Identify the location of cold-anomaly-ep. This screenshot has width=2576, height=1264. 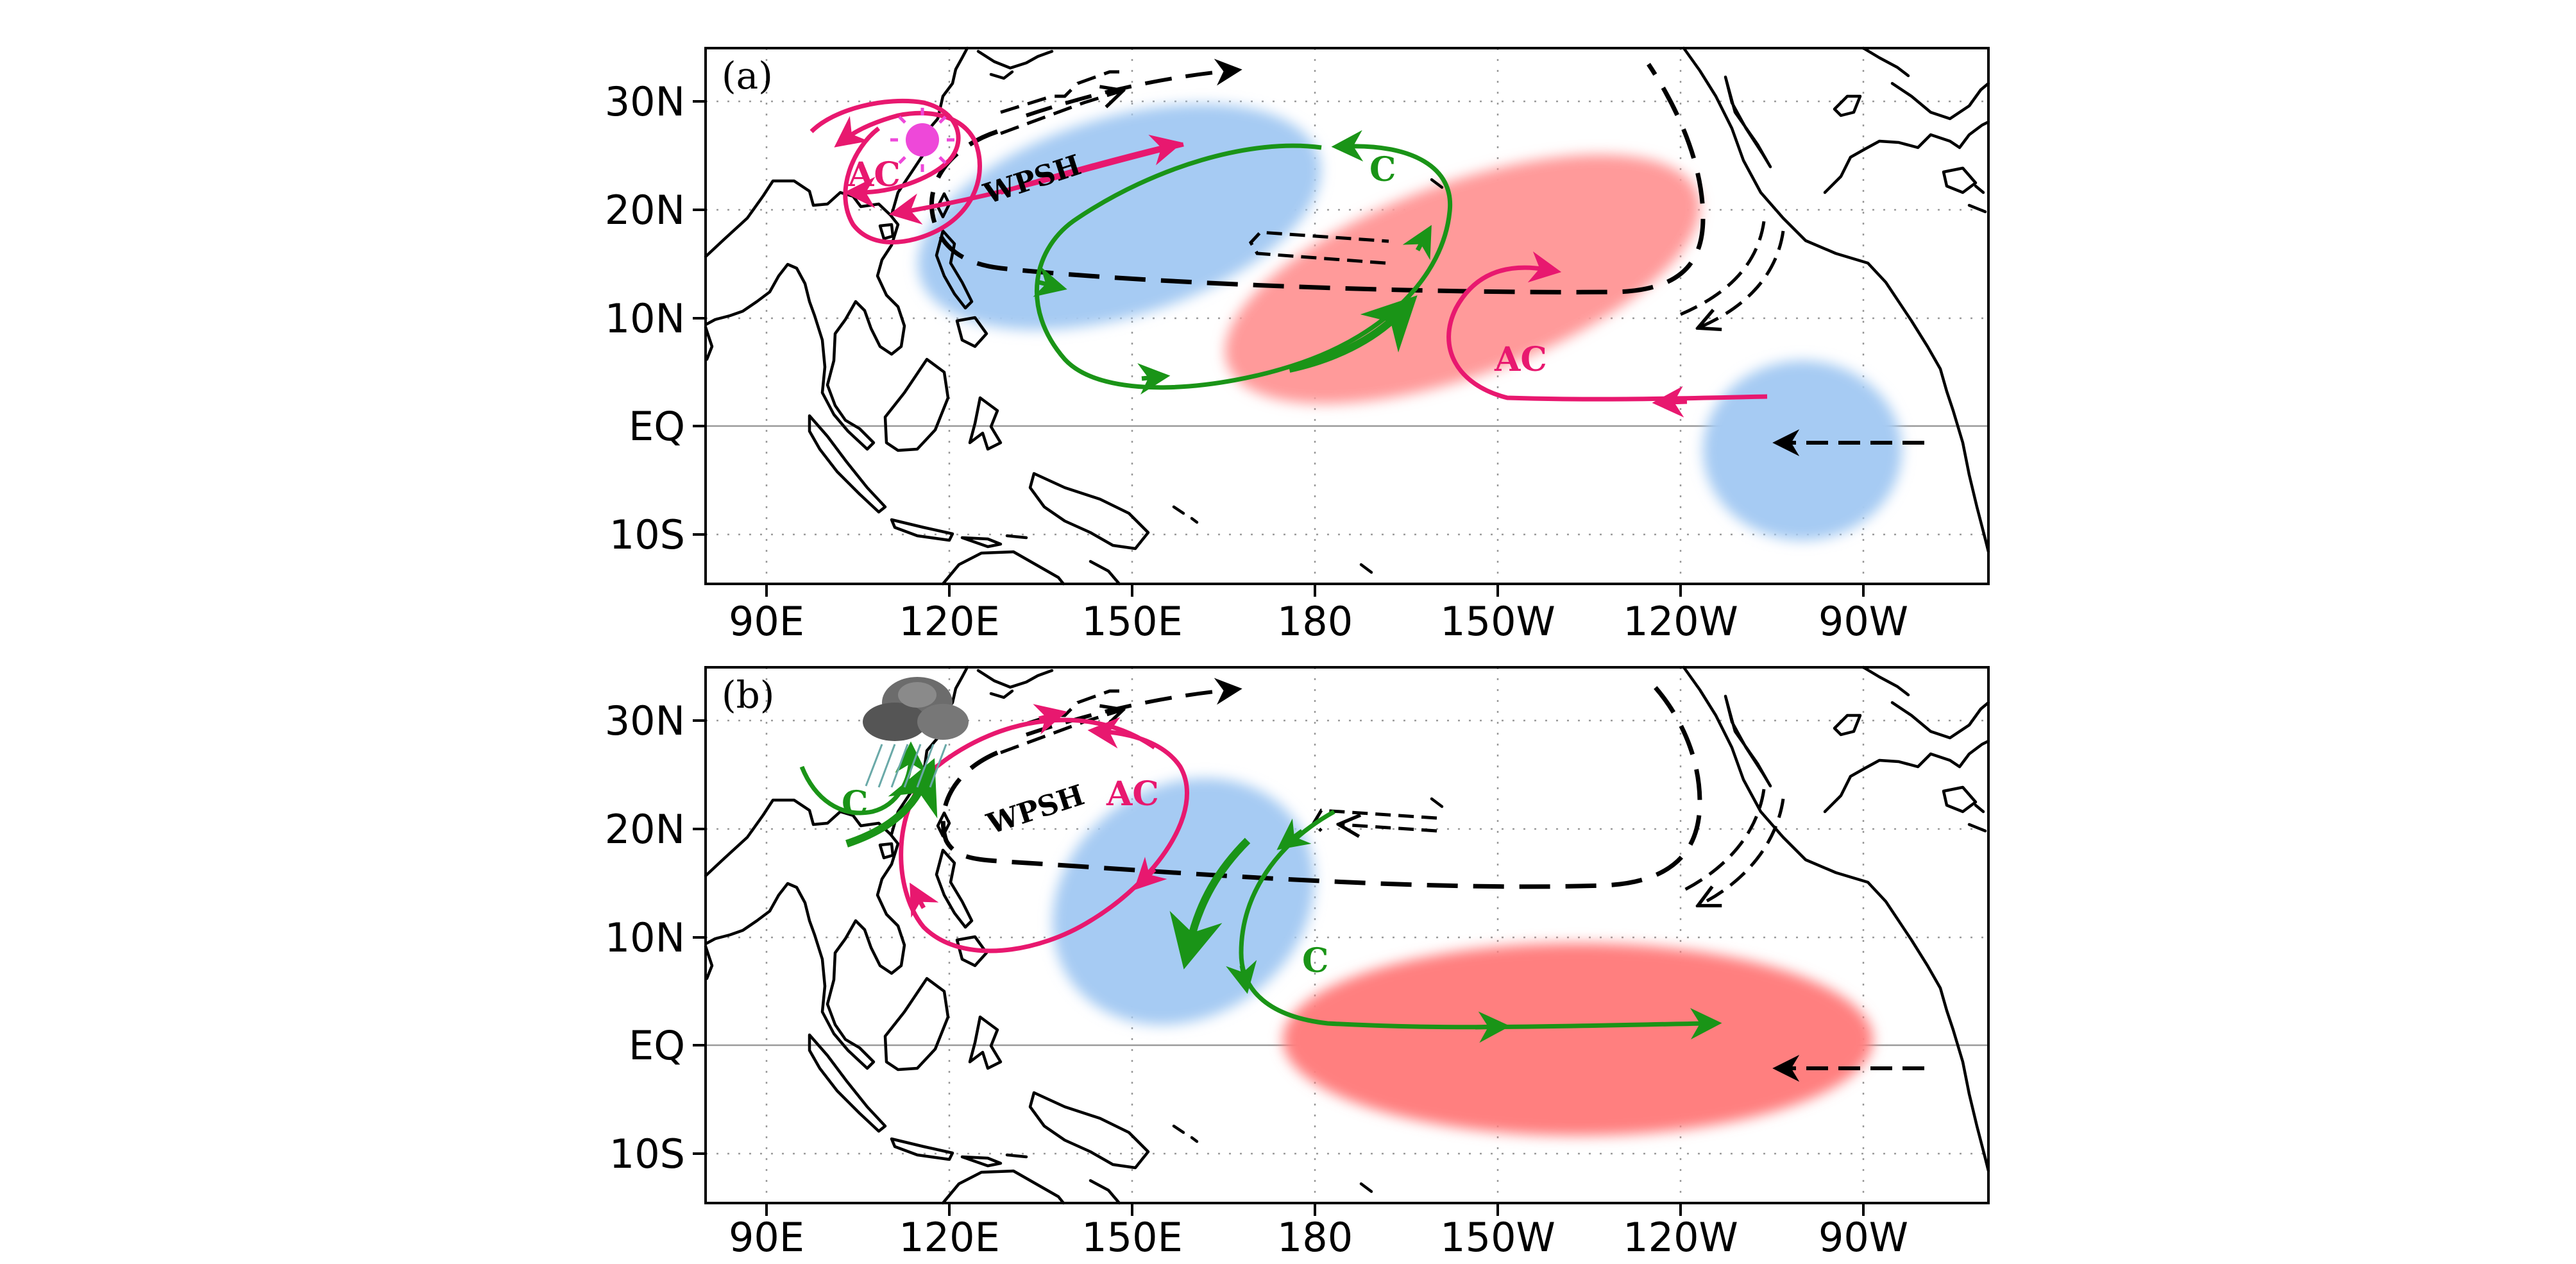
(1802, 450).